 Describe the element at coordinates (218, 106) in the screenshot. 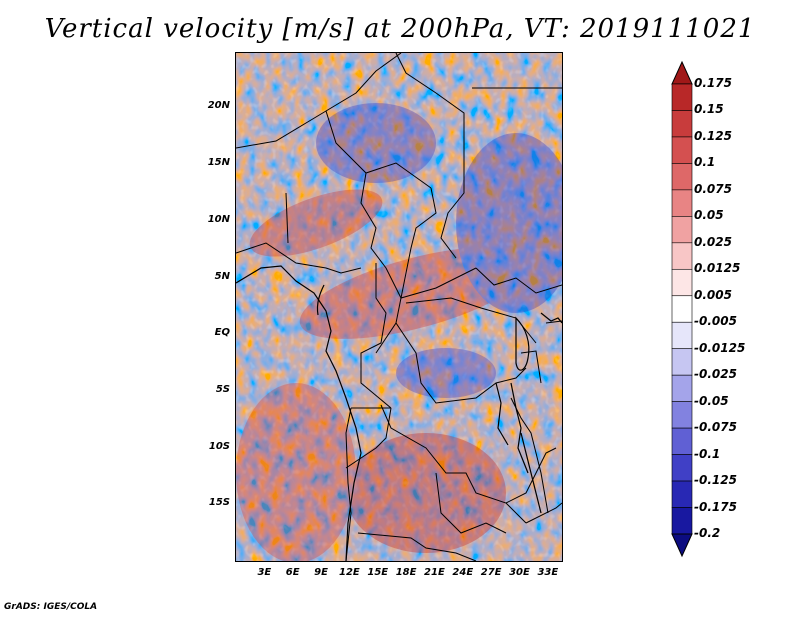

I see `lat-tick-label: 20N` at that location.